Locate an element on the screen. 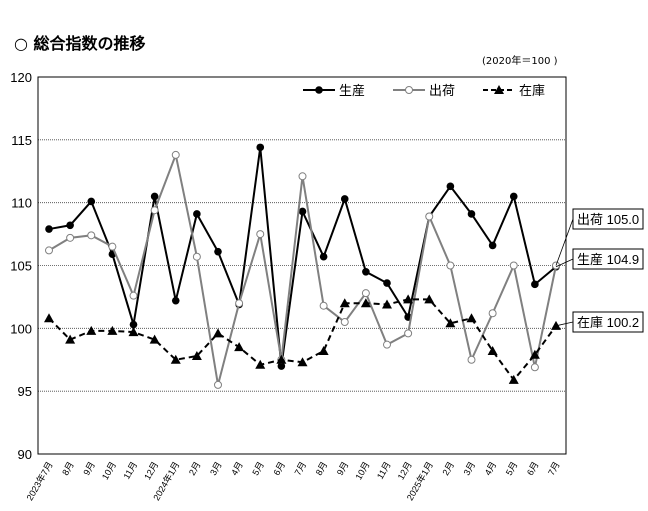  x-tick-label: 2月 is located at coordinates (448, 468).